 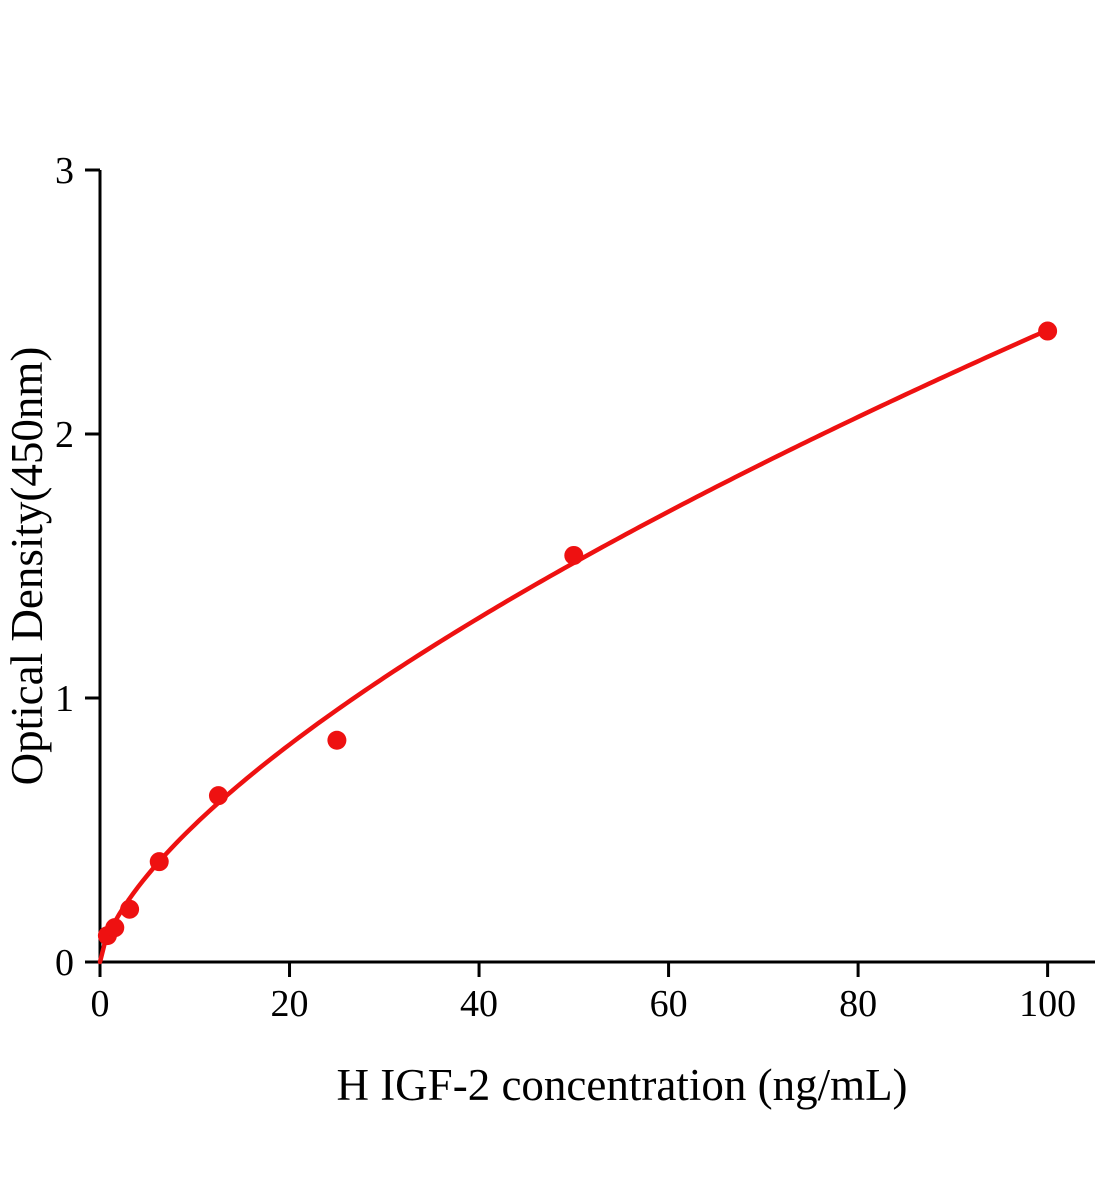 What do you see at coordinates (621, 1085) in the screenshot?
I see `x-axis-label: H IGF-2 concentration (ng/mL)` at bounding box center [621, 1085].